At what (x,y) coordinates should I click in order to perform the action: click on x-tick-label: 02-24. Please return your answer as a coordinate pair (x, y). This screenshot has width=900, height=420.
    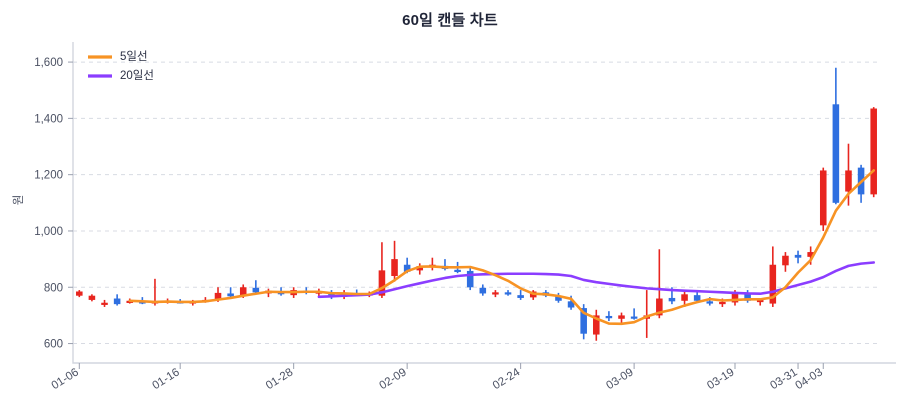
    Looking at the image, I should click on (507, 379).